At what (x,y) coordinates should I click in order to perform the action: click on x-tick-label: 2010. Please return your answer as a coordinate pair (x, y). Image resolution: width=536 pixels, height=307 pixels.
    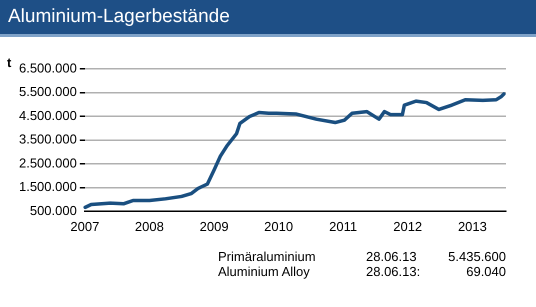
    Looking at the image, I should click on (279, 226).